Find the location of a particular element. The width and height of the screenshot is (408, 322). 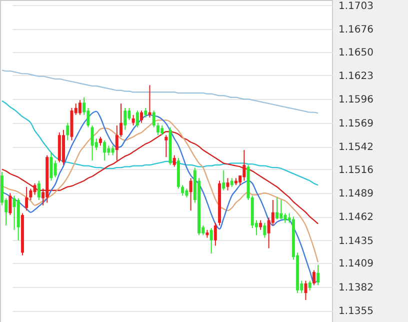

line-series is located at coordinates (160, 92).